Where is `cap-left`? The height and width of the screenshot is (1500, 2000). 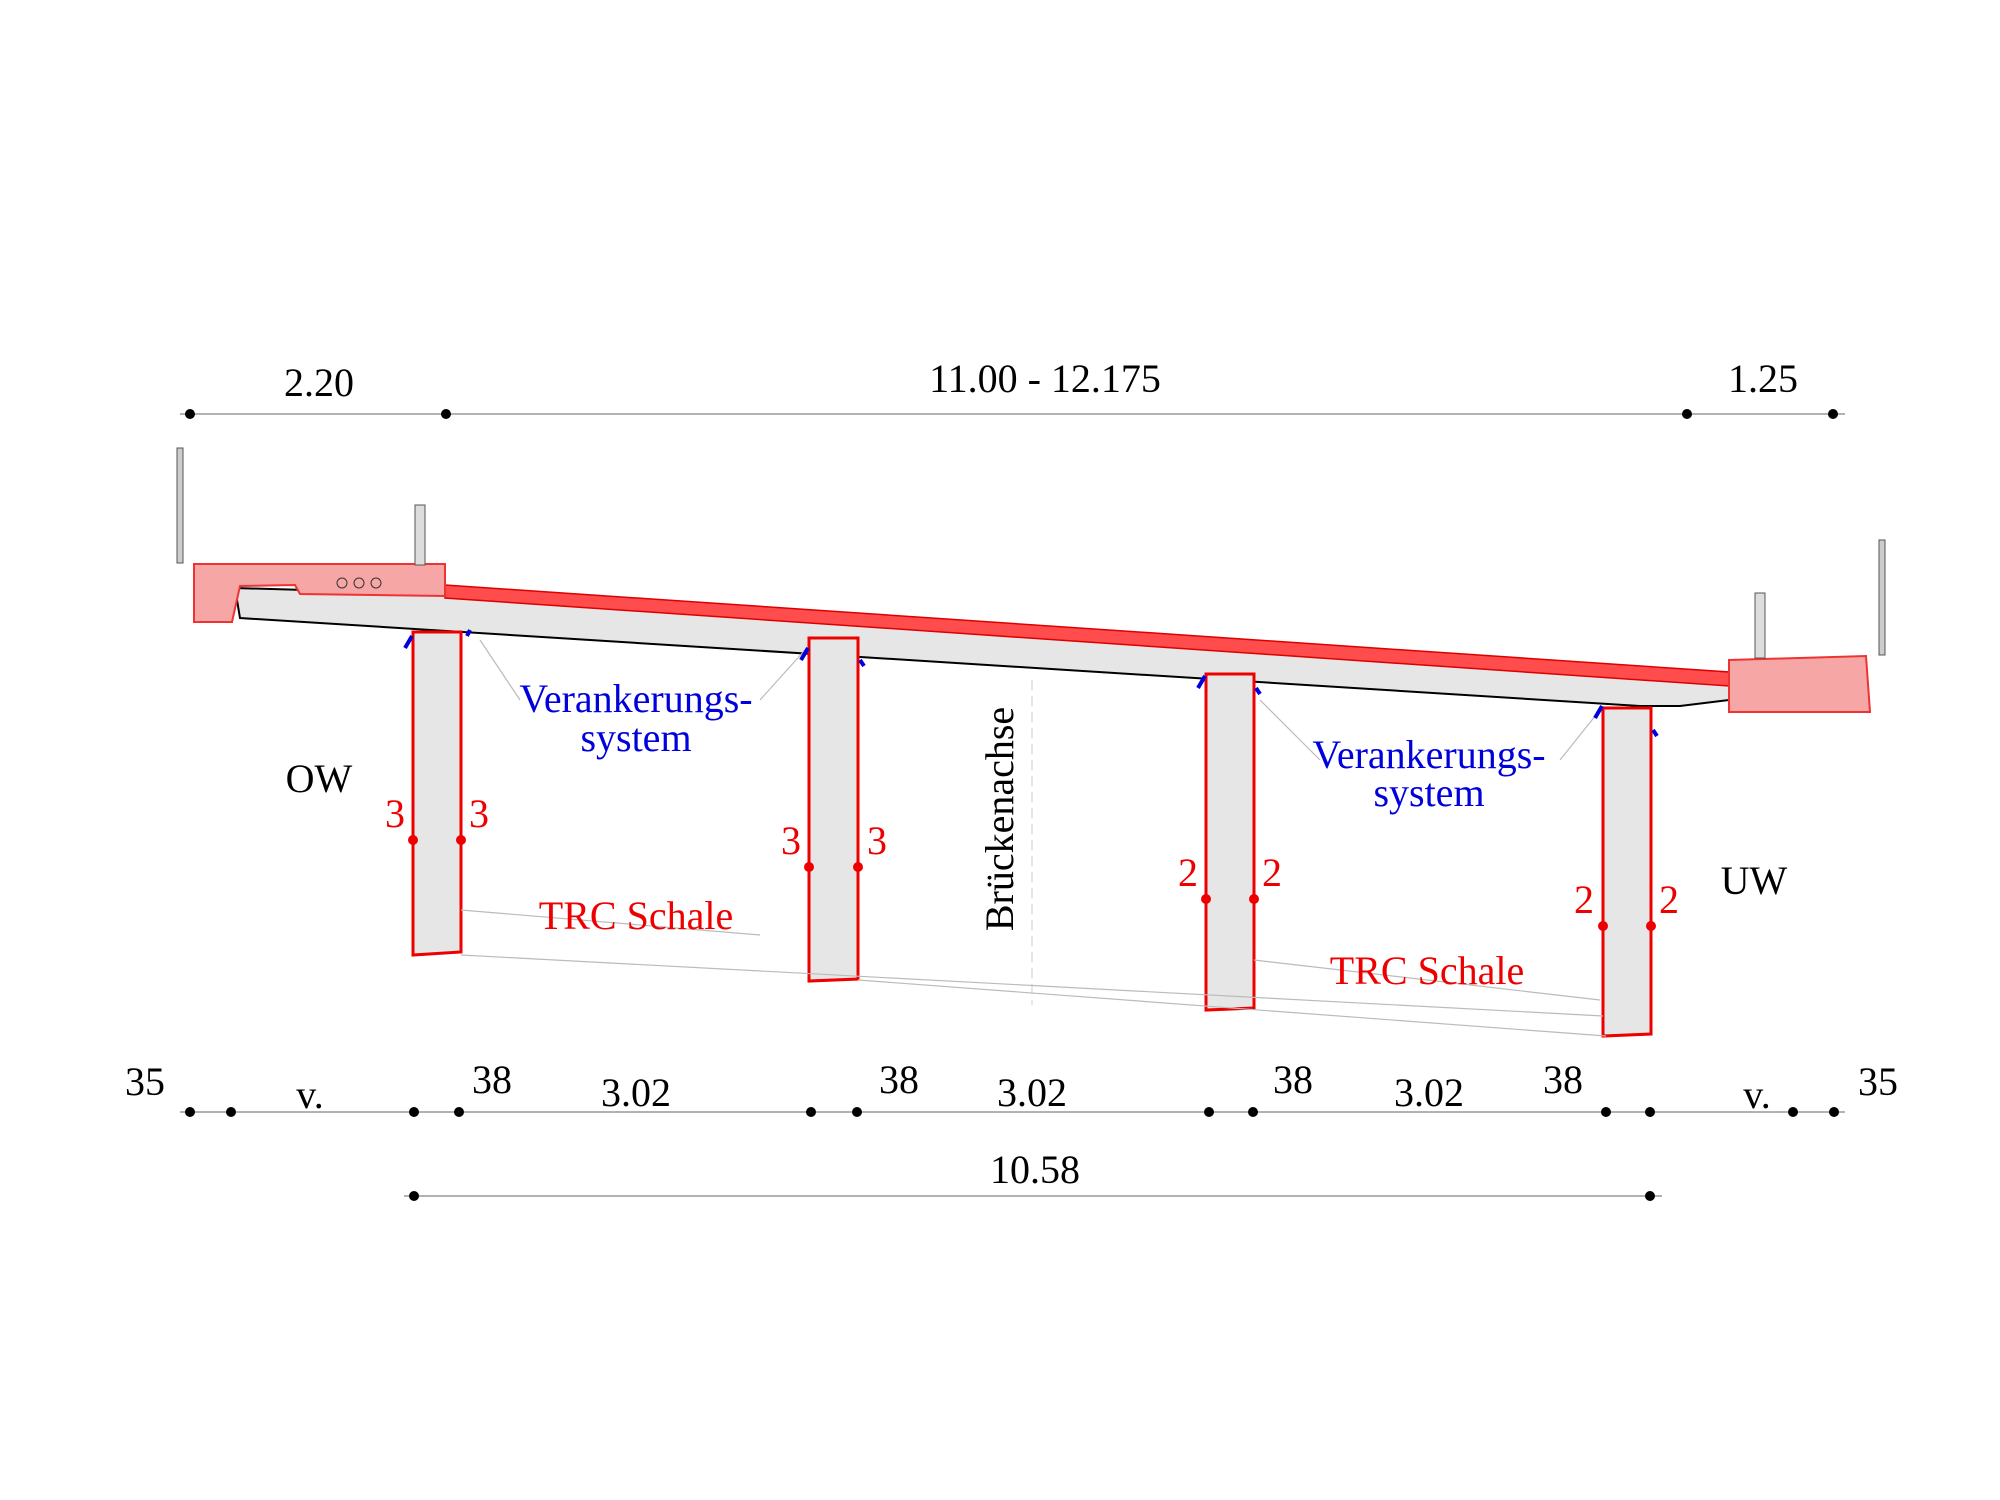
cap-left is located at coordinates (319, 593).